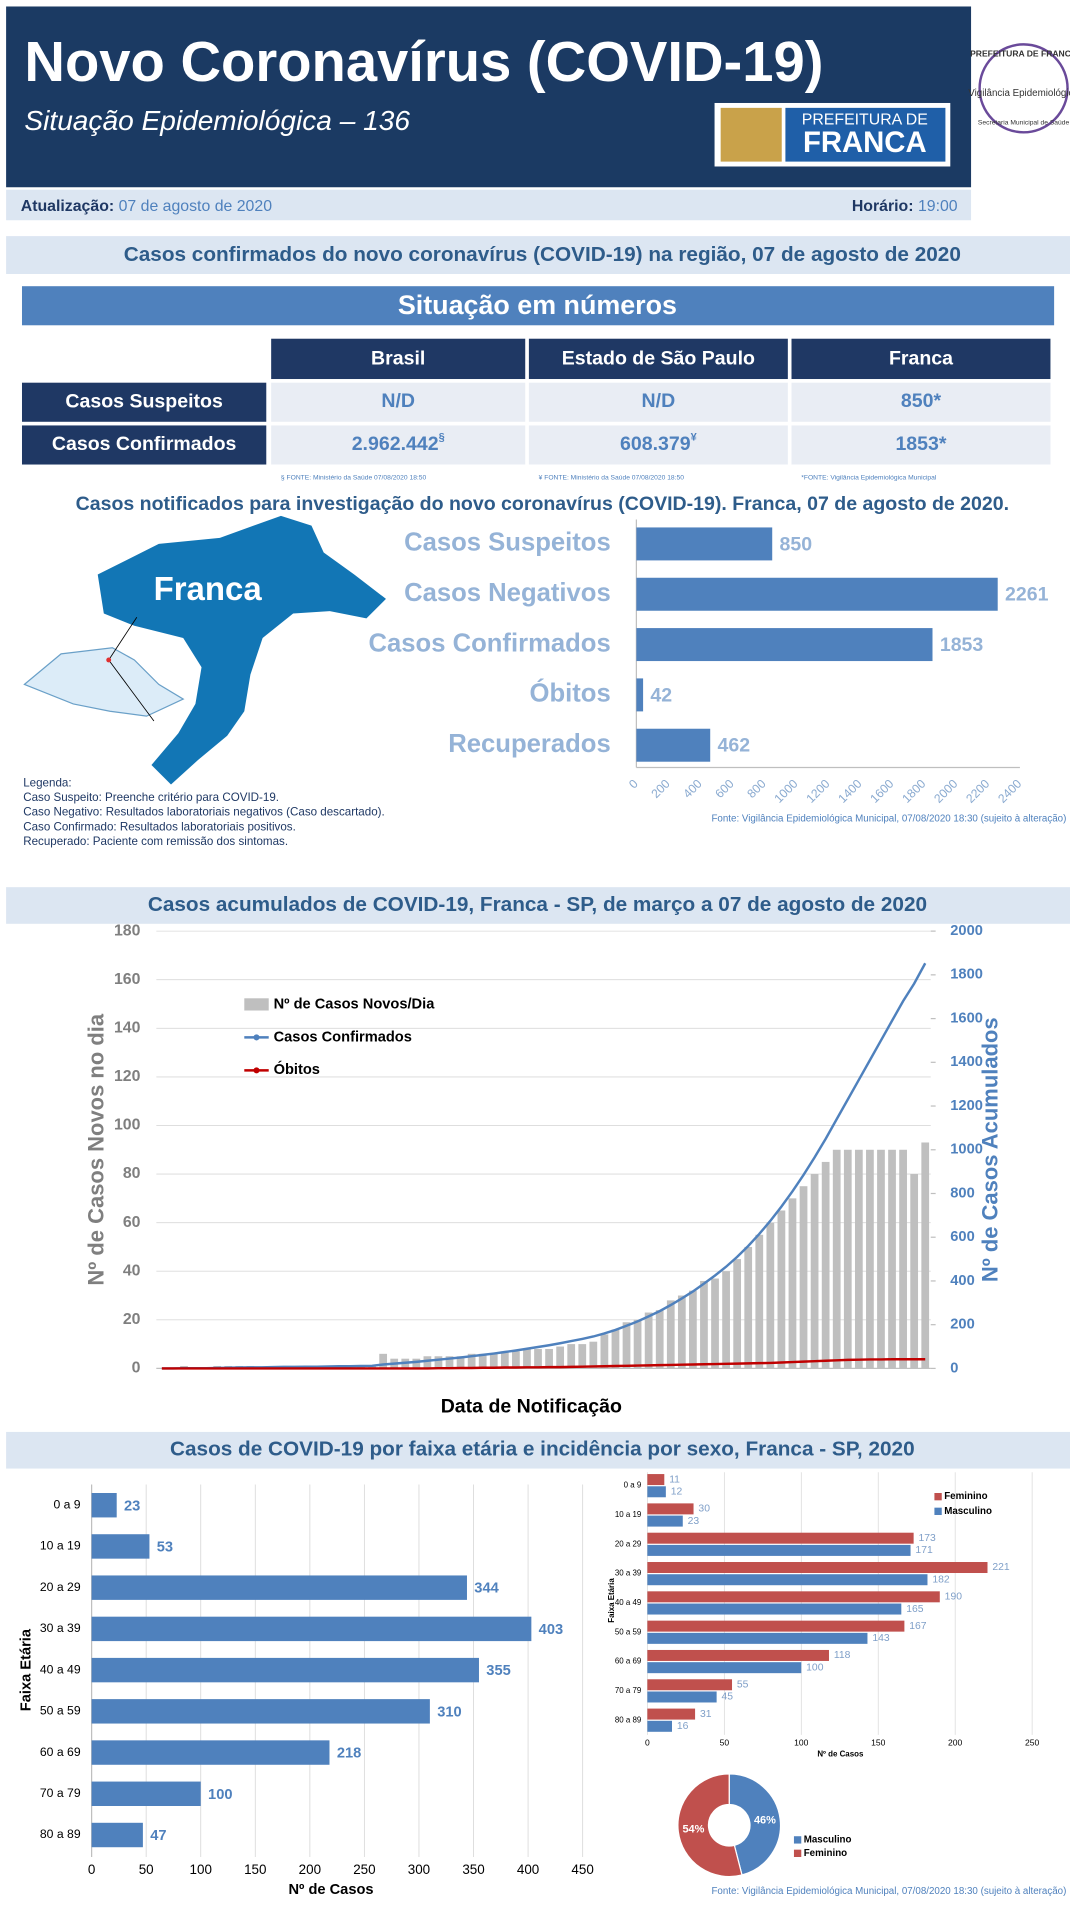 Image resolution: width=1070 pixels, height=1916 pixels. Describe the element at coordinates (945, 790) in the screenshot. I see `x-tick-label: 2000` at that location.